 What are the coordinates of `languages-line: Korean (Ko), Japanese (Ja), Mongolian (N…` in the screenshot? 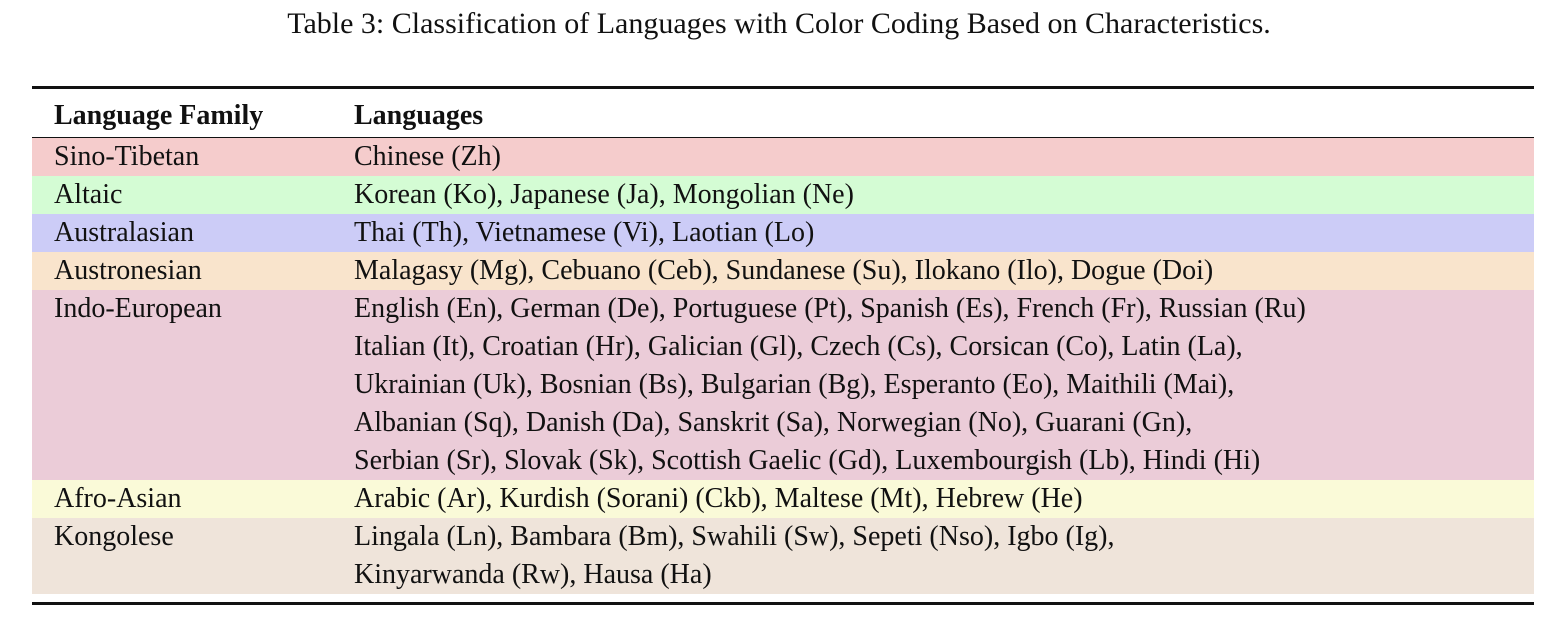 It's located at (604, 194).